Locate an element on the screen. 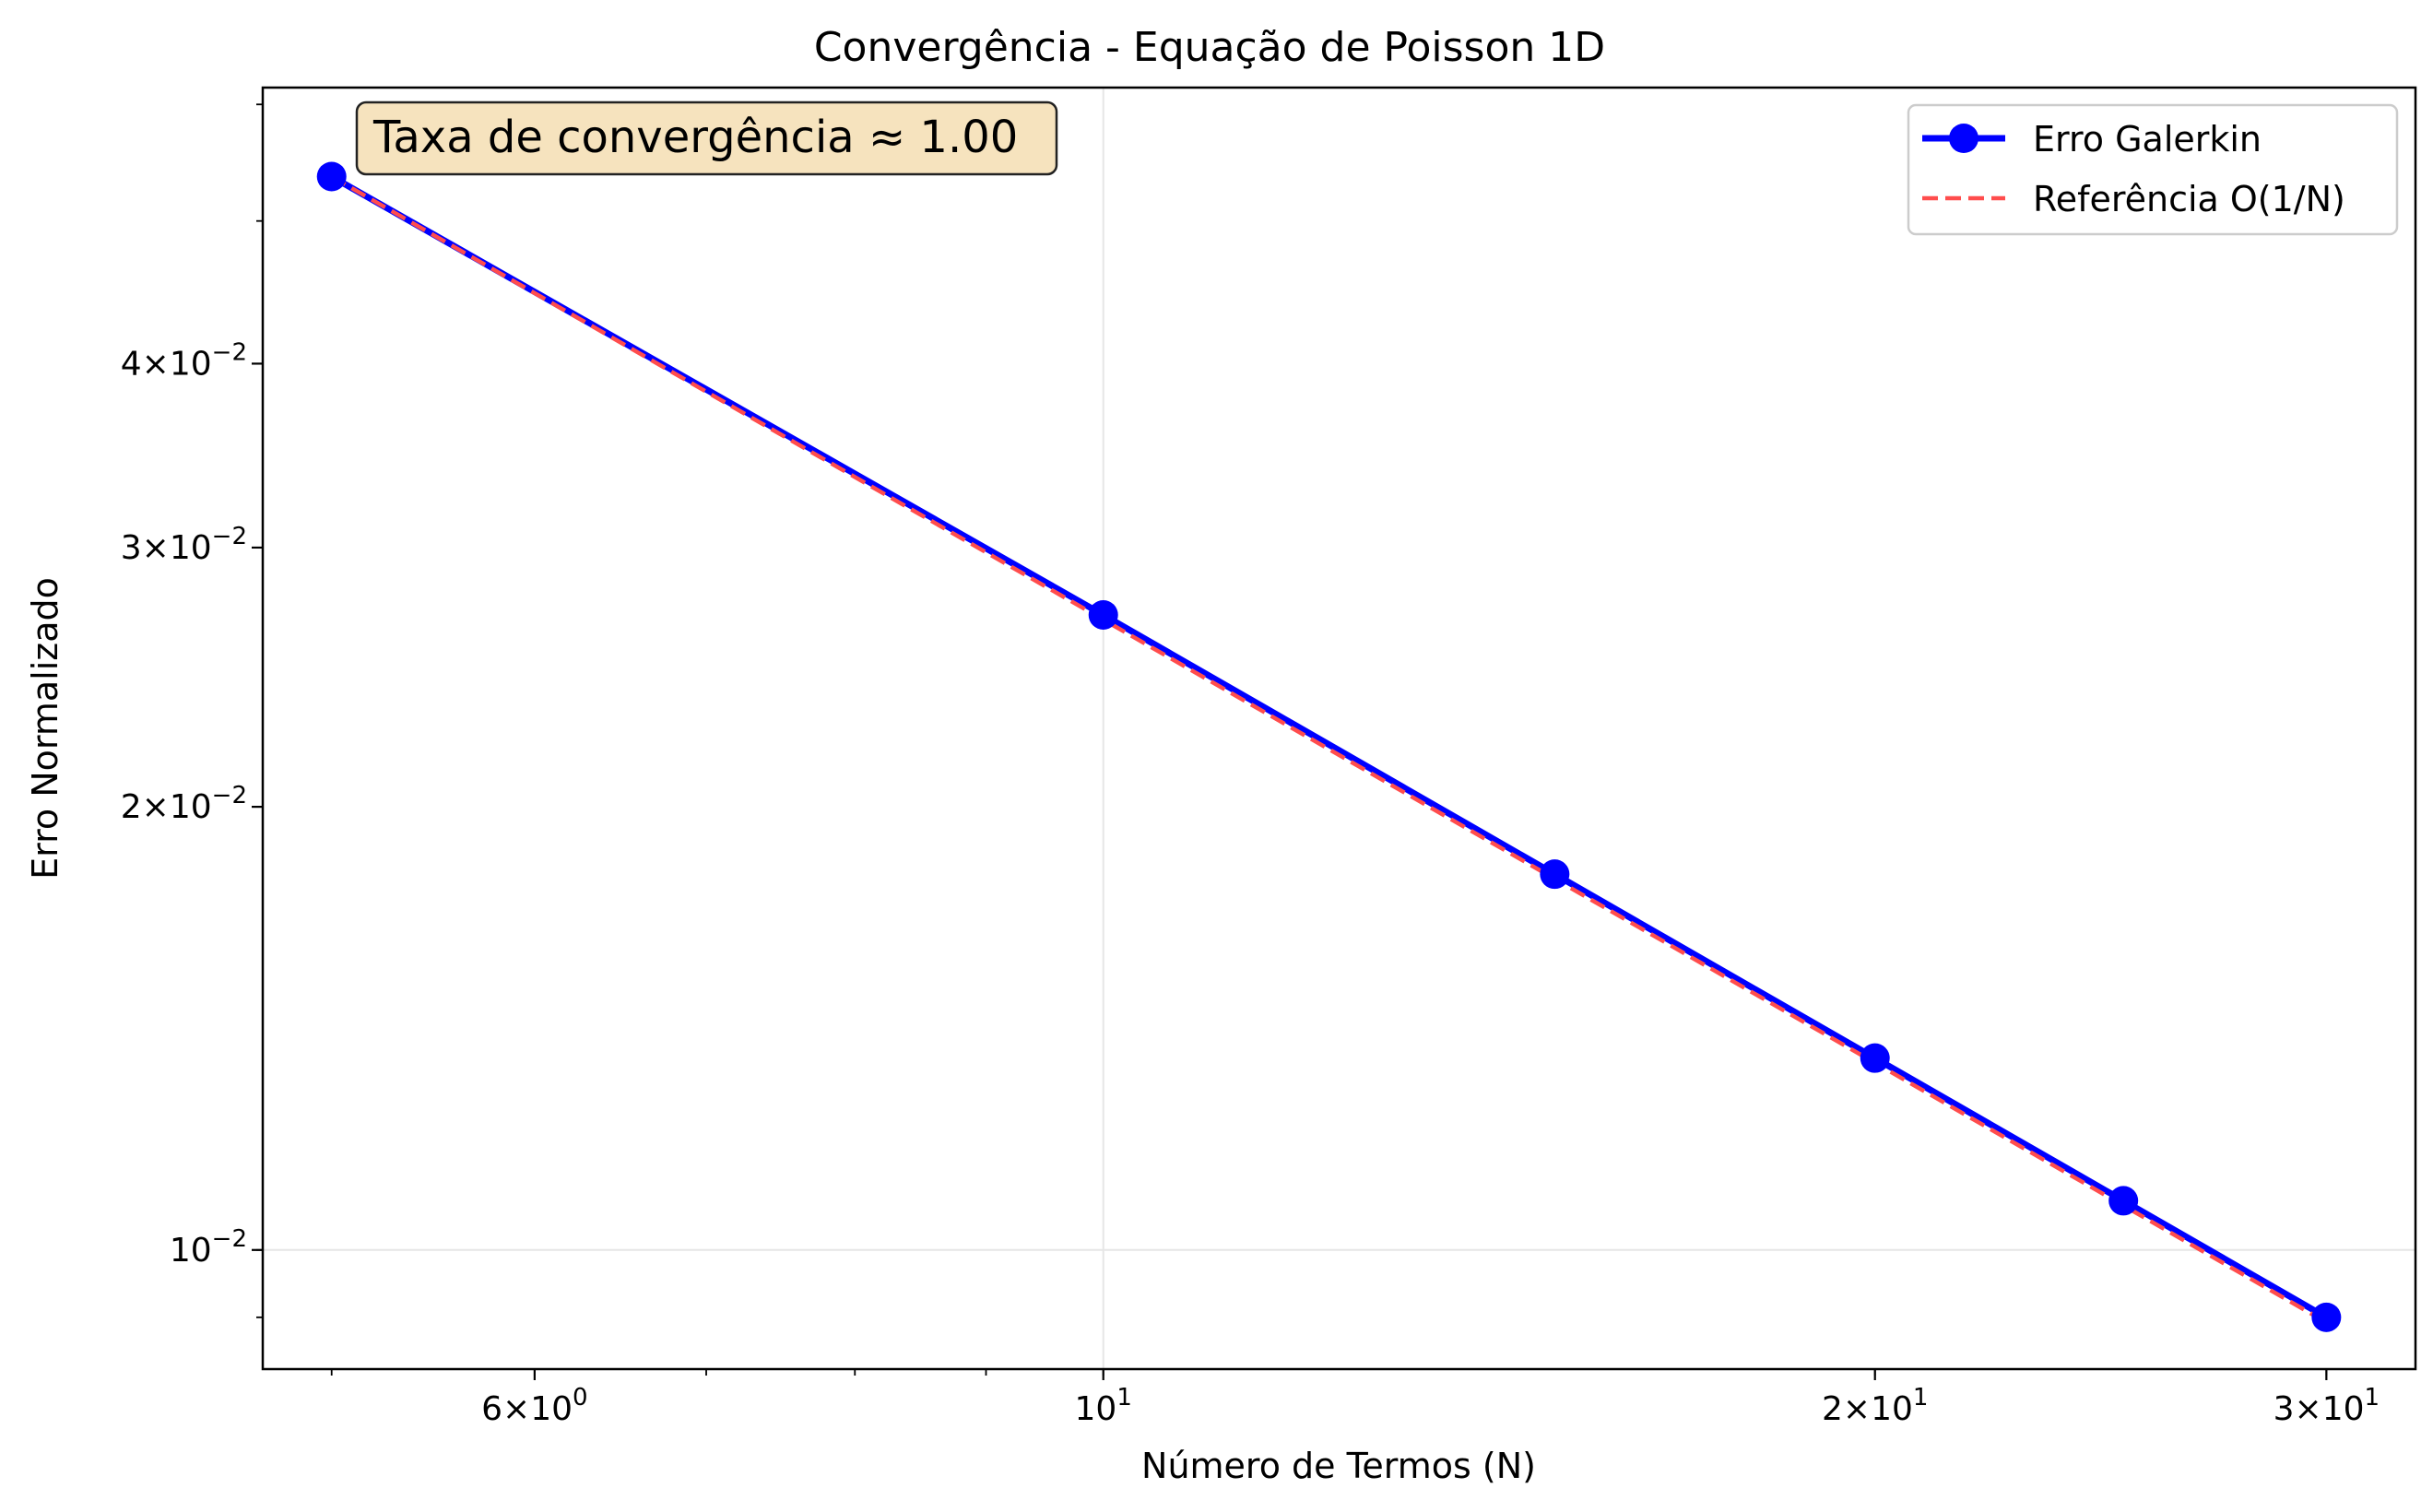  x-tick-label: 6×100 is located at coordinates (534, 1406).